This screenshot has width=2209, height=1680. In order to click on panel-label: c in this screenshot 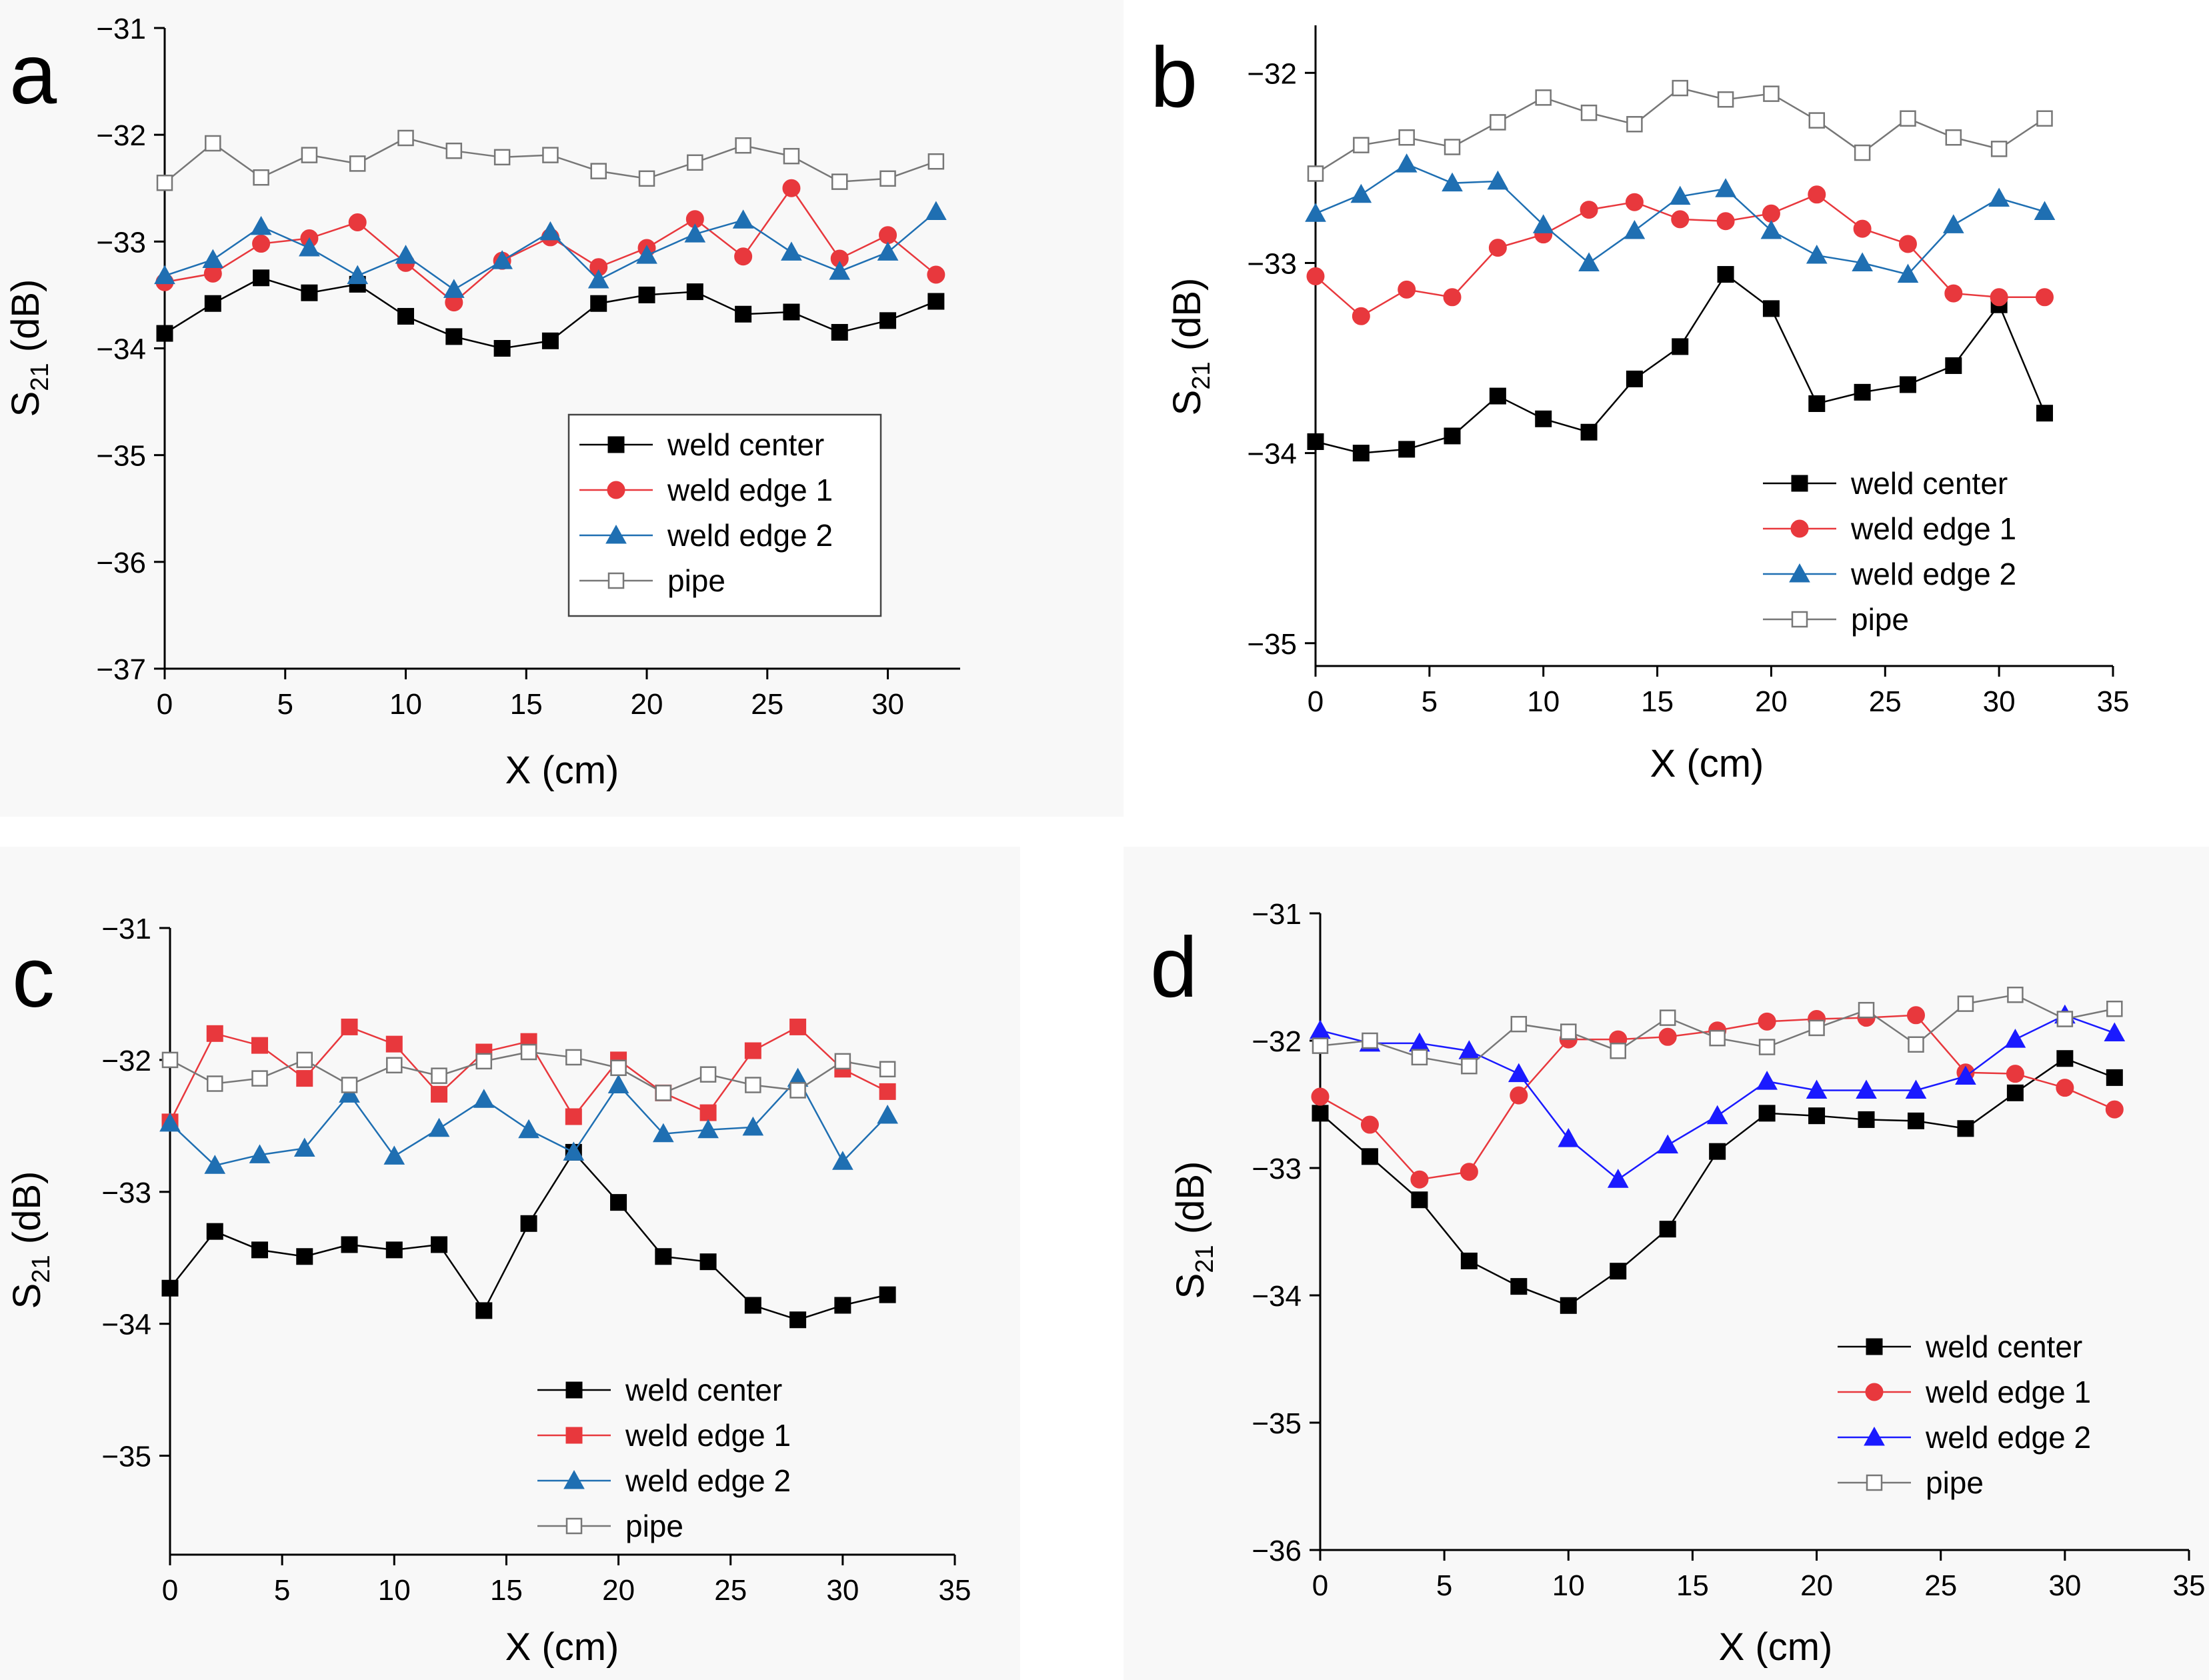, I will do `click(33, 977)`.